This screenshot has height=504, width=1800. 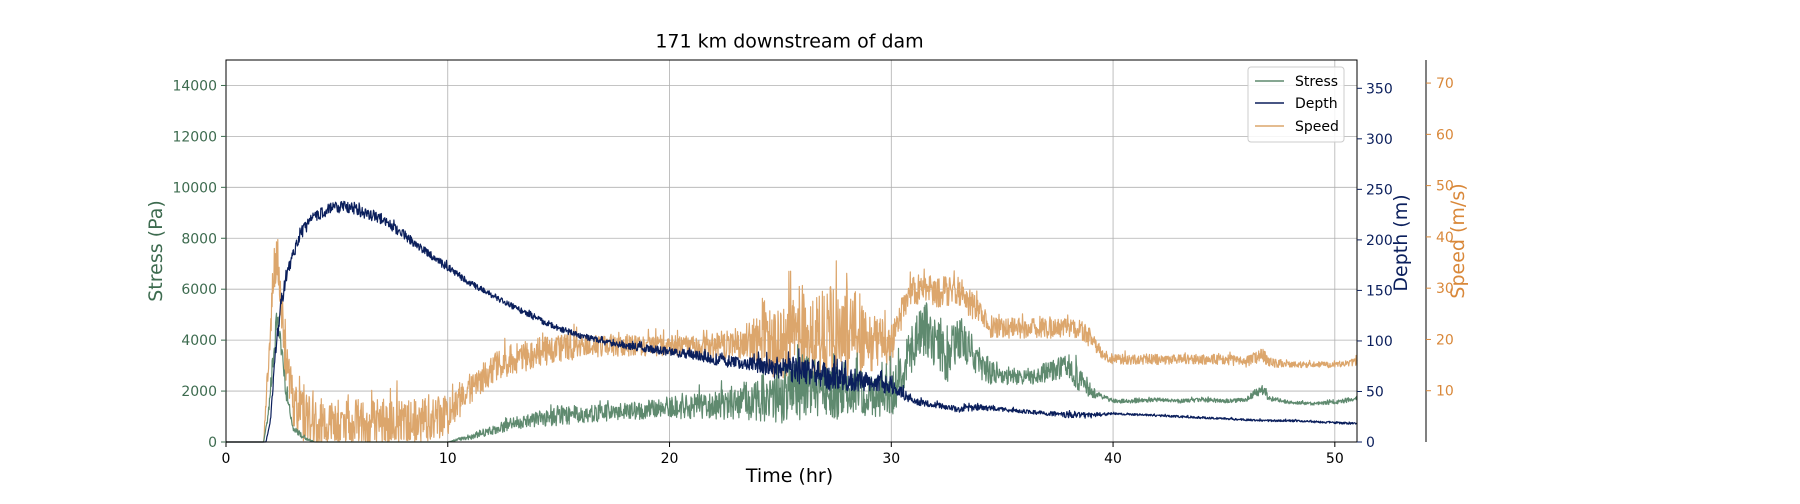 I want to click on speed-tick-label: 50, so click(x=1445, y=187).